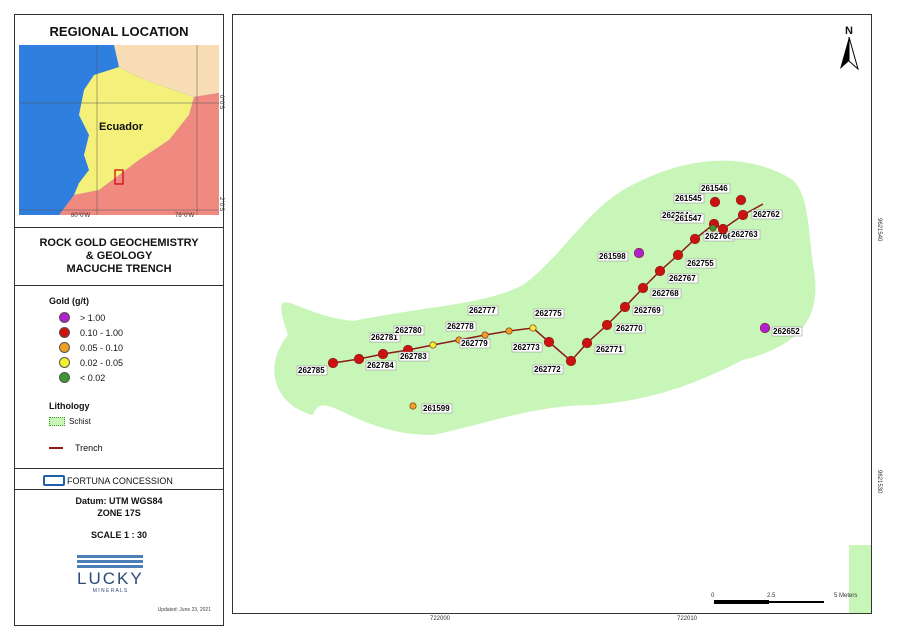 The image size is (900, 637). I want to click on sample-label: 262771, so click(609, 349).